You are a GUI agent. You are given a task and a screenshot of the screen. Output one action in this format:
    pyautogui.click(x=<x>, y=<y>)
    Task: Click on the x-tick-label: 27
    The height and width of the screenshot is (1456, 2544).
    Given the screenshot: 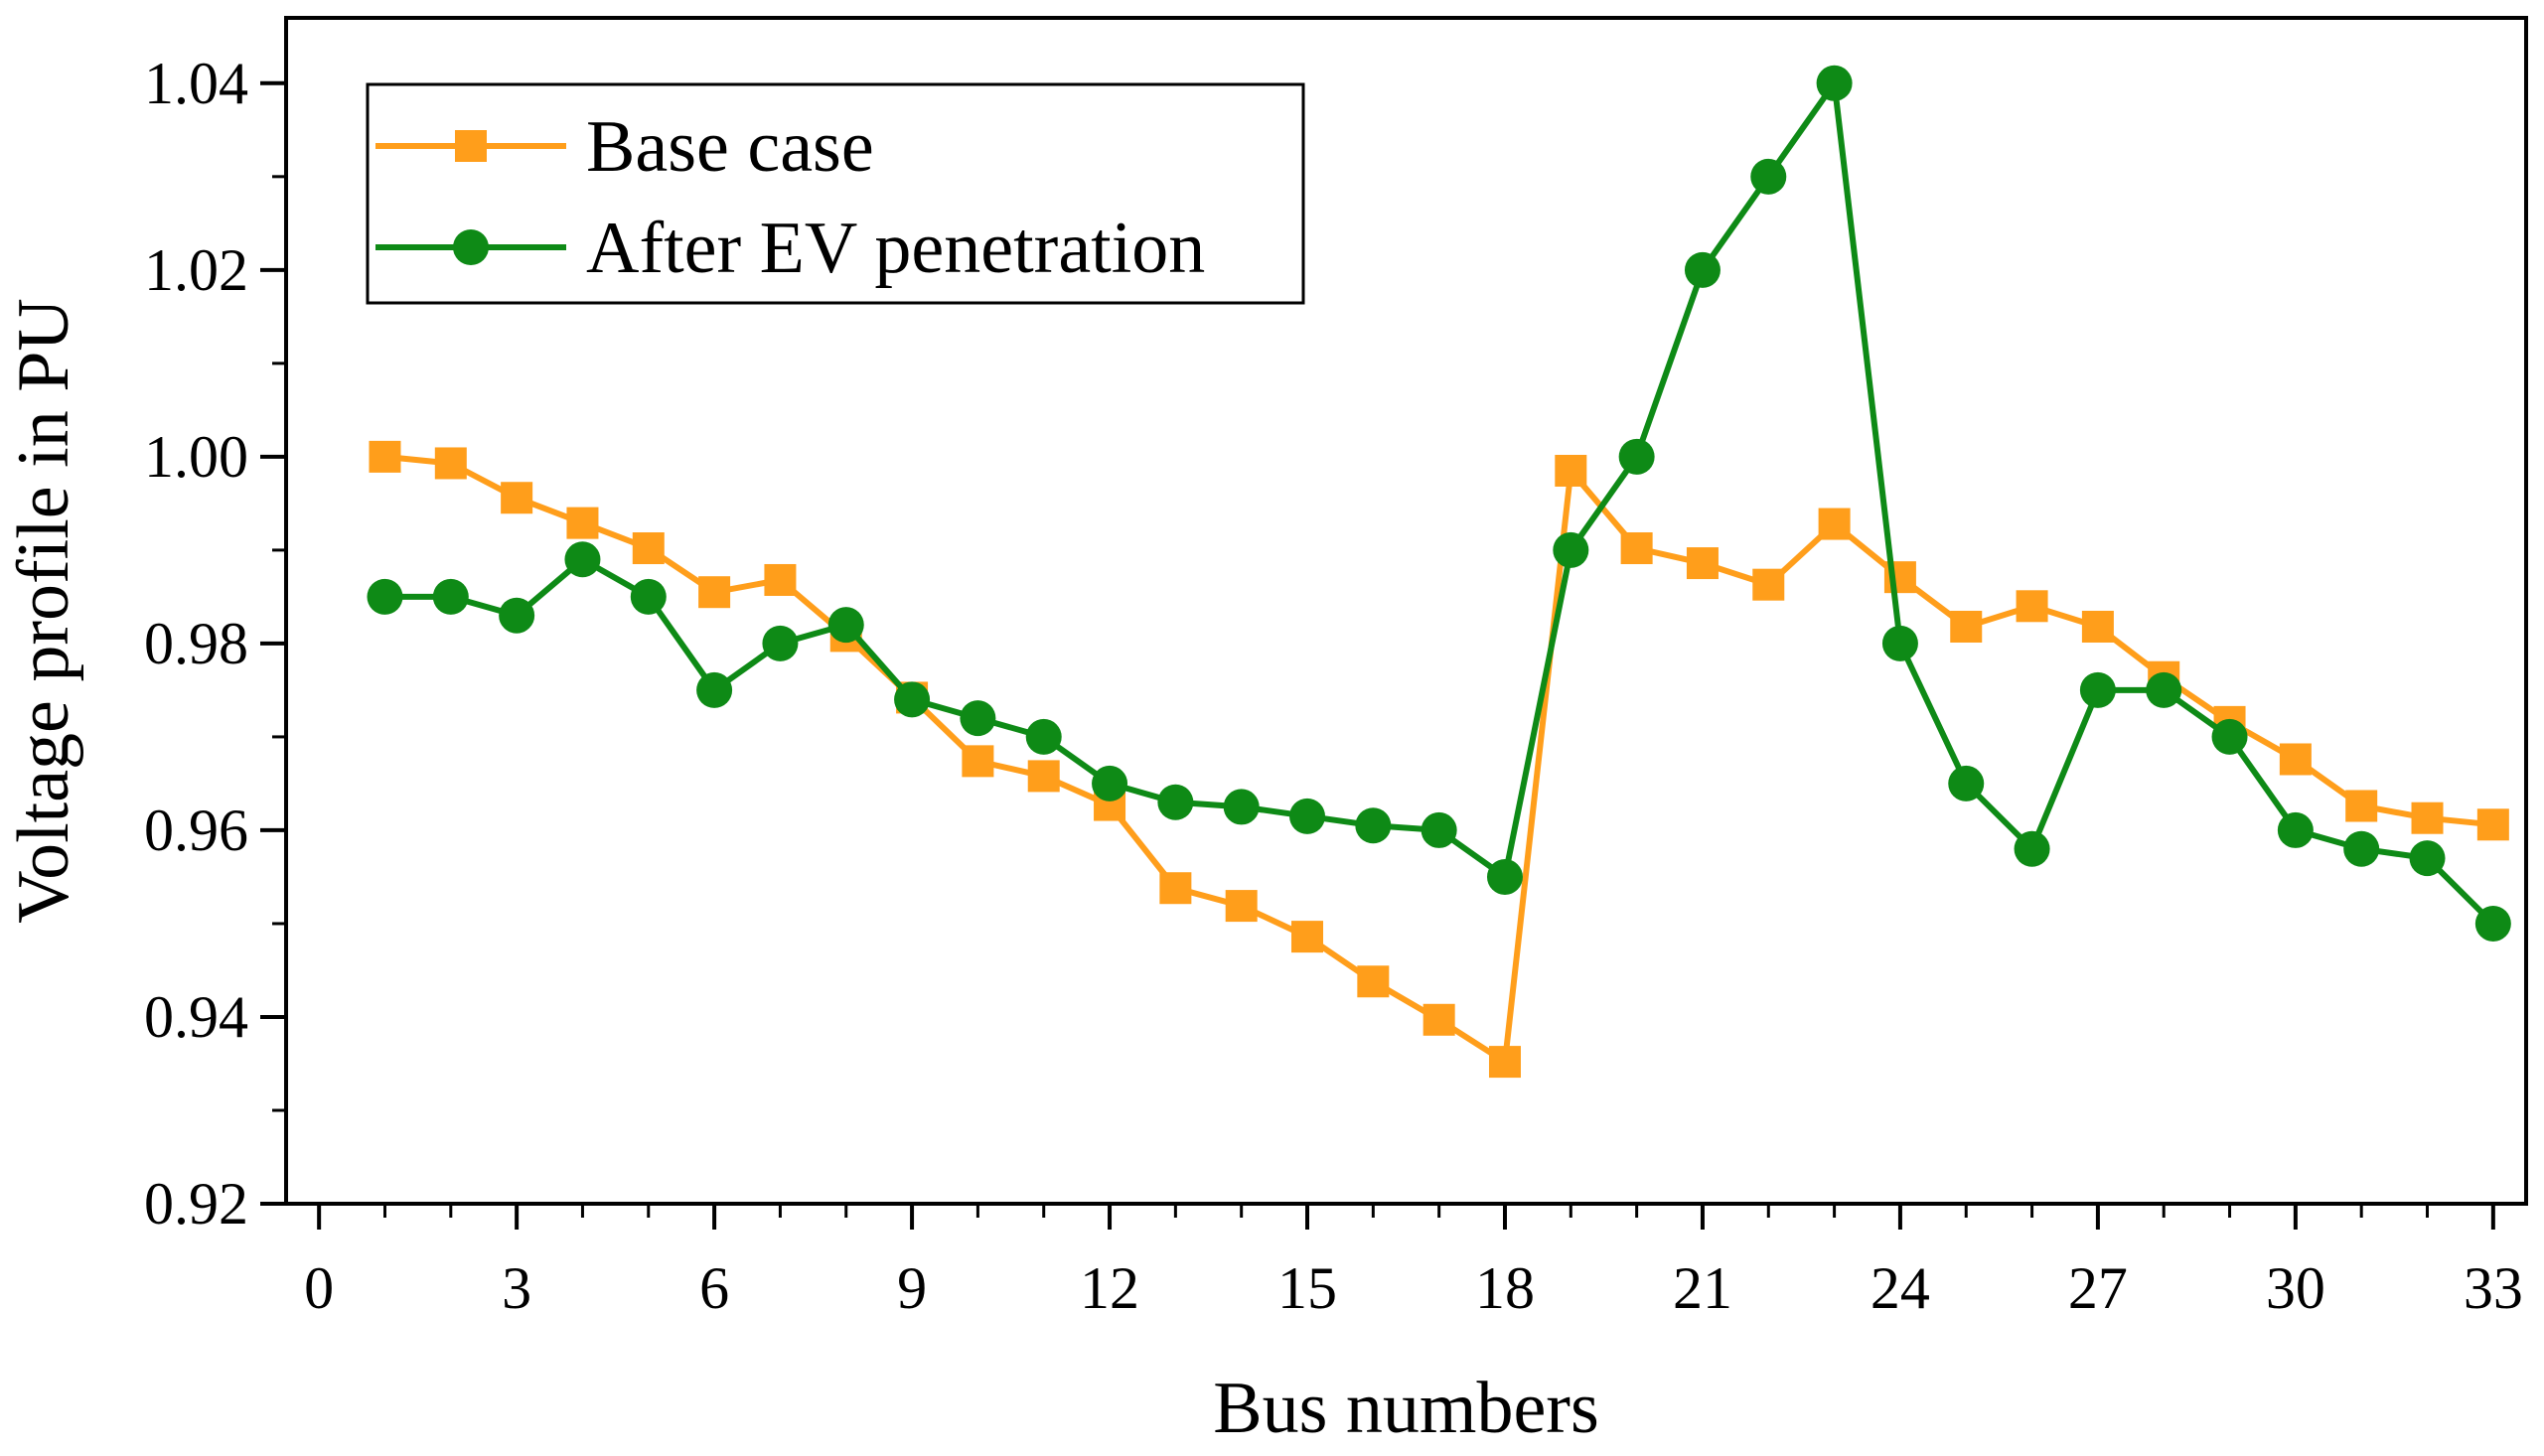 What is the action you would take?
    pyautogui.click(x=2098, y=1288)
    